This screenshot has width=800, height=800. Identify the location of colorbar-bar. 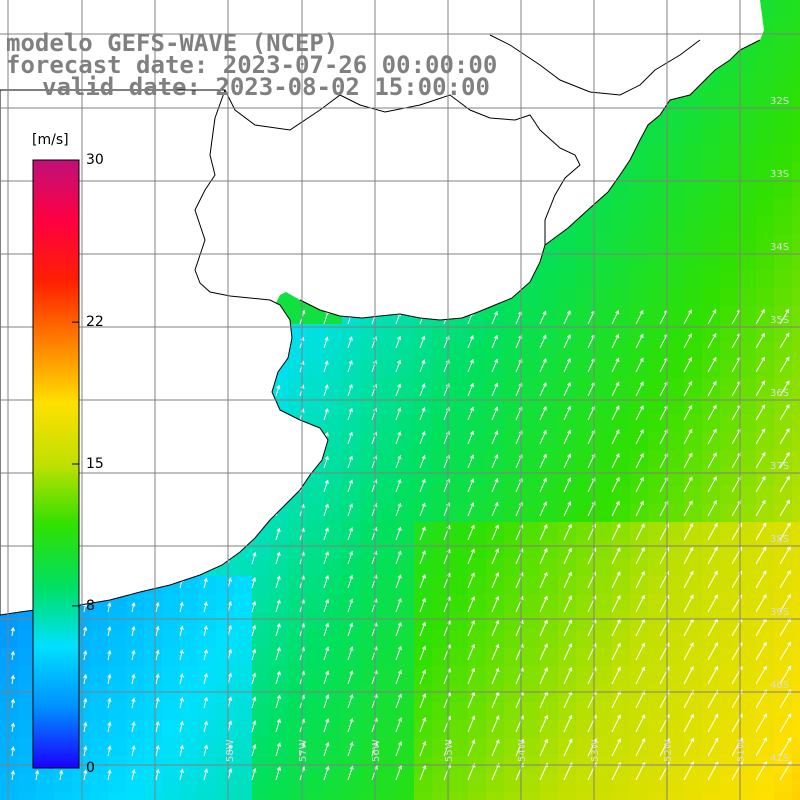
(56, 464).